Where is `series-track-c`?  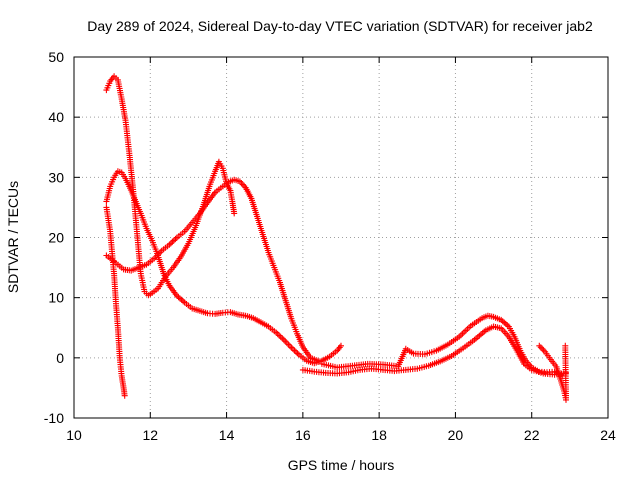
series-track-c is located at coordinates (212, 270).